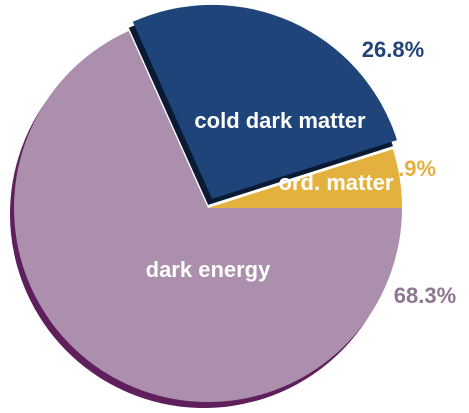 This screenshot has width=469, height=413. Describe the element at coordinates (336, 182) in the screenshot. I see `slice-label-ord-matter: ord. matter` at that location.